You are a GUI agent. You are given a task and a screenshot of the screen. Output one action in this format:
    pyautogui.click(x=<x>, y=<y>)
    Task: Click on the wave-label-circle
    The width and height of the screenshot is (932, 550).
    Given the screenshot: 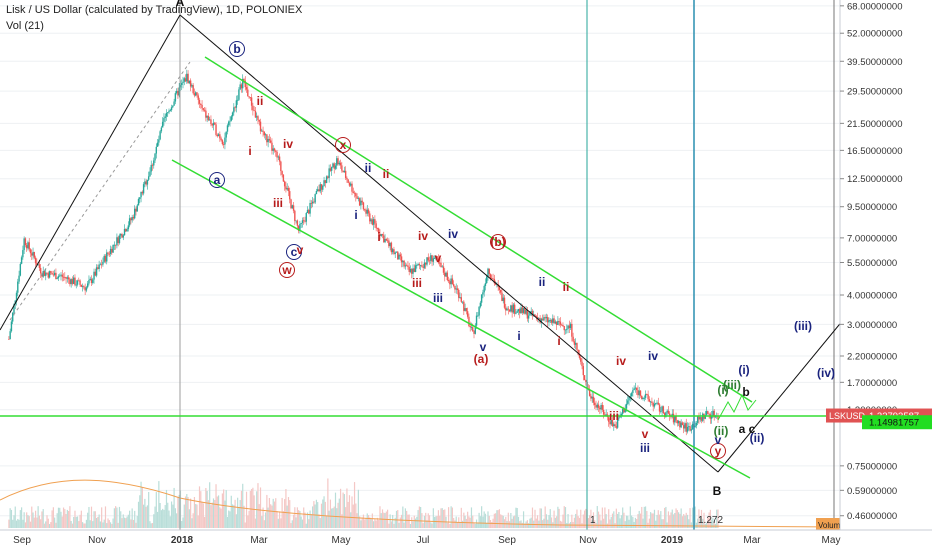 What is the action you would take?
    pyautogui.click(x=498, y=242)
    